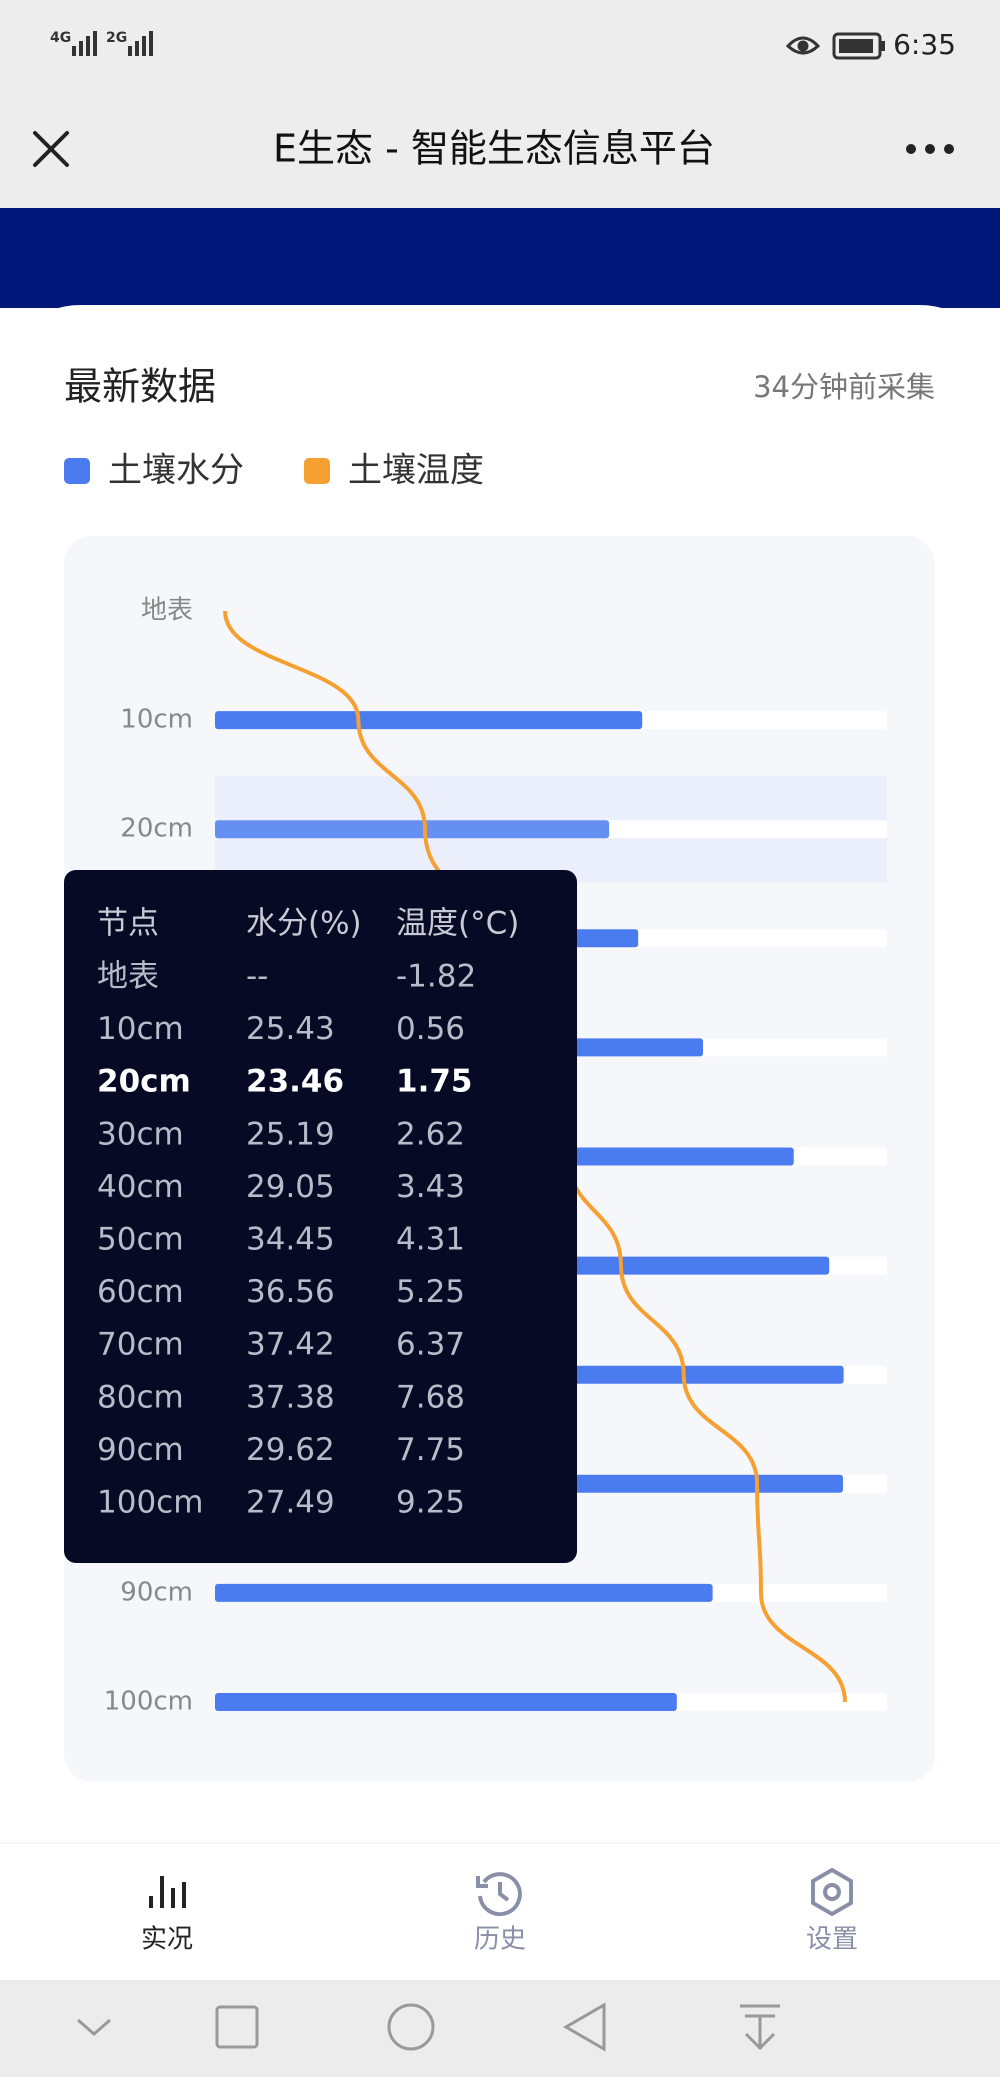 Image resolution: width=1000 pixels, height=2077 pixels. Describe the element at coordinates (150, 1503) in the screenshot. I see `tooltip-cell: 100cm` at that location.